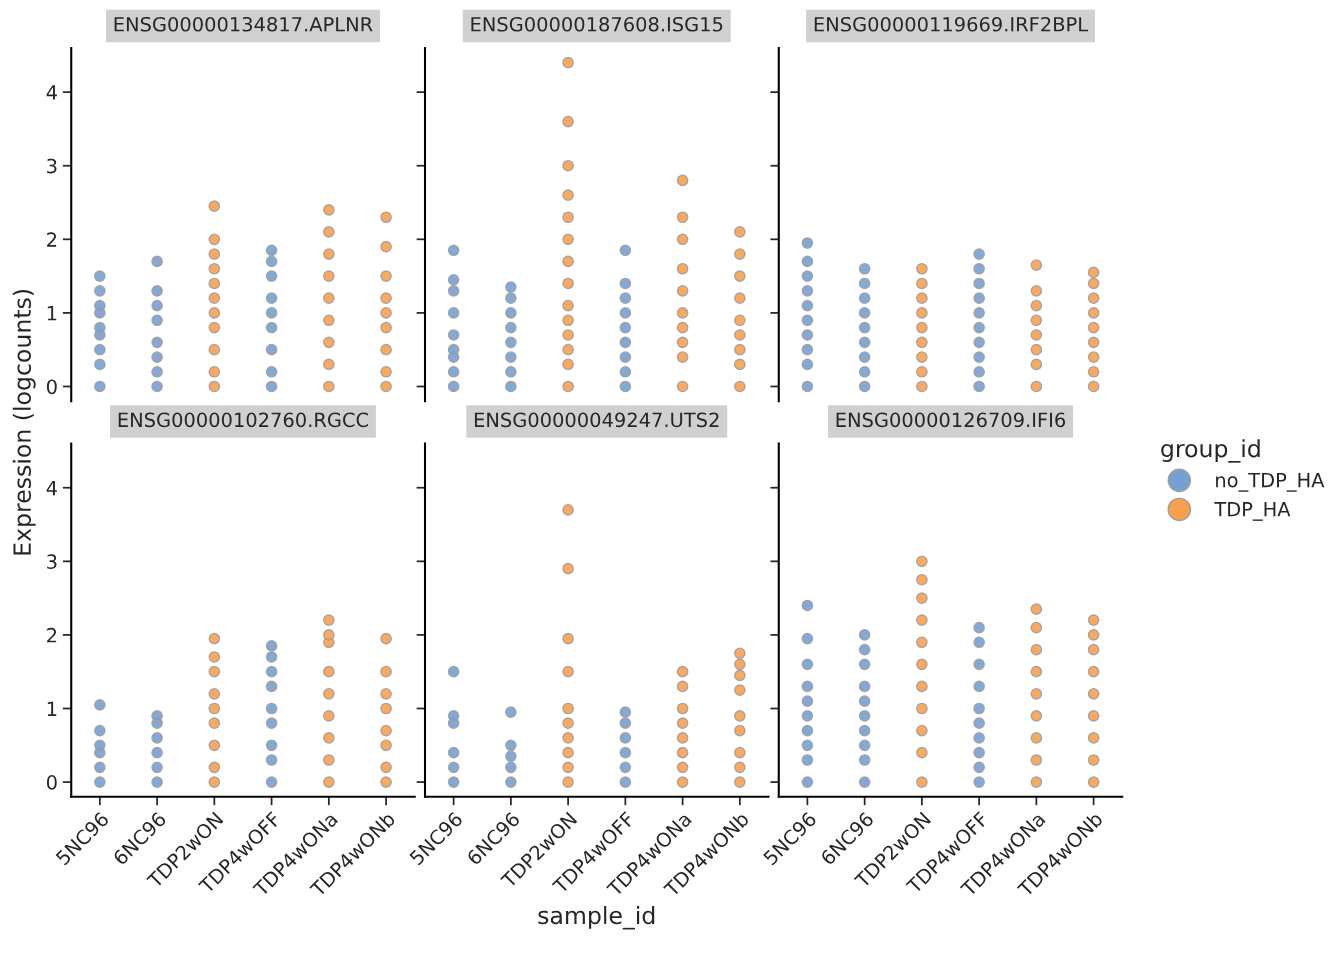 The image size is (1344, 960). What do you see at coordinates (597, 24) in the screenshot?
I see `chart-title: ENSG00000187608.ISG15` at bounding box center [597, 24].